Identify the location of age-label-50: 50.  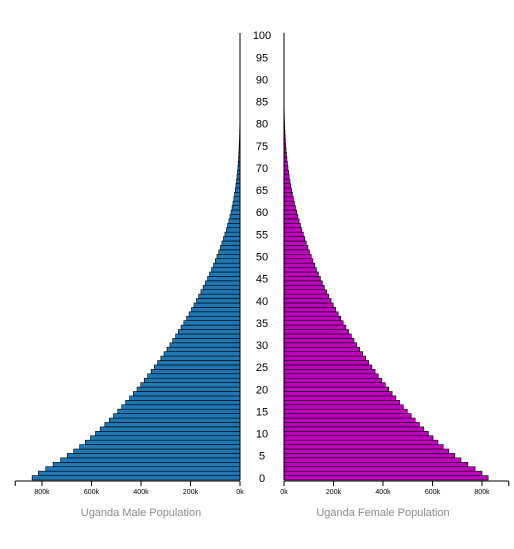
(262, 258).